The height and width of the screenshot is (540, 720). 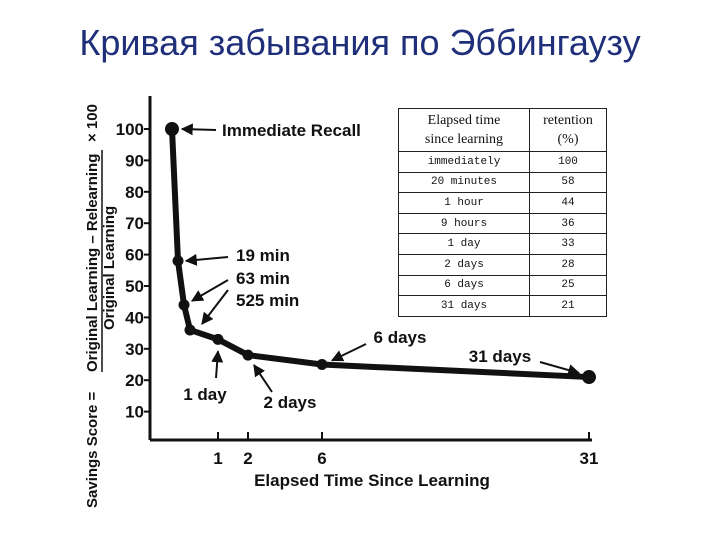 What do you see at coordinates (464, 139) in the screenshot?
I see `header-elapsed-line2: since learning` at bounding box center [464, 139].